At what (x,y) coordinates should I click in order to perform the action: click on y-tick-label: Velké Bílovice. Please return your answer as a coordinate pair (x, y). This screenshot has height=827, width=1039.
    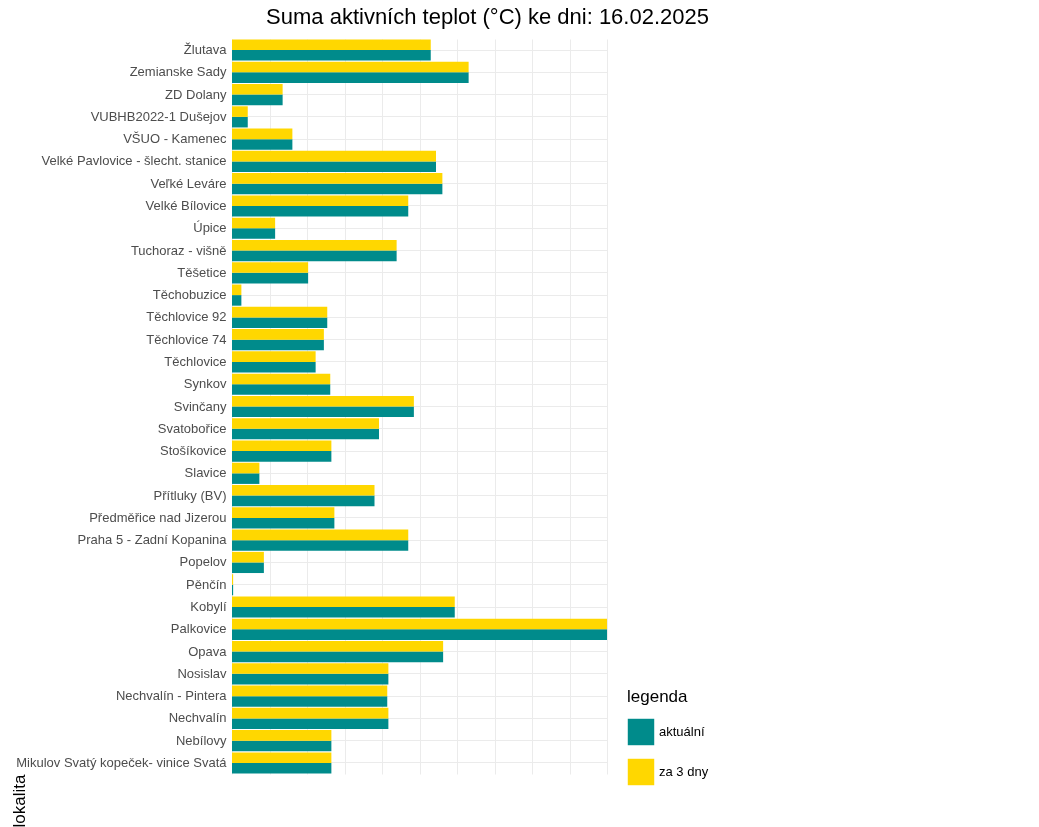
    Looking at the image, I should click on (186, 205).